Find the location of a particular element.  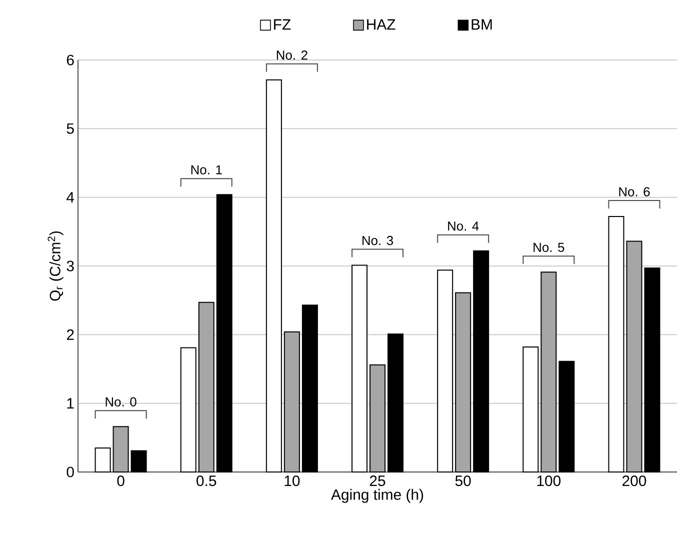

legend-label: BM is located at coordinates (482, 24).